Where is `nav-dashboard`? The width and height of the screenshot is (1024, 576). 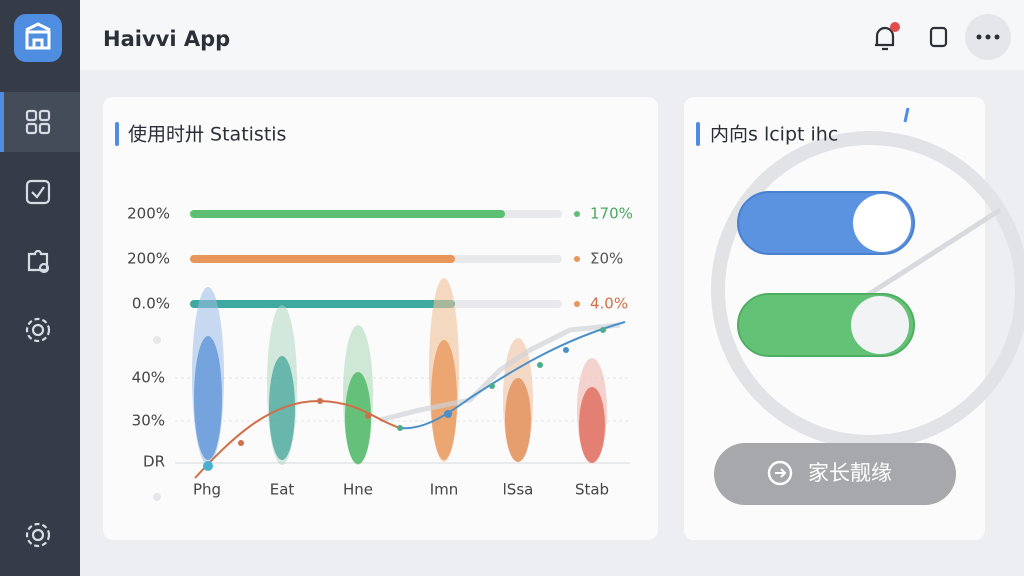 nav-dashboard is located at coordinates (38, 122).